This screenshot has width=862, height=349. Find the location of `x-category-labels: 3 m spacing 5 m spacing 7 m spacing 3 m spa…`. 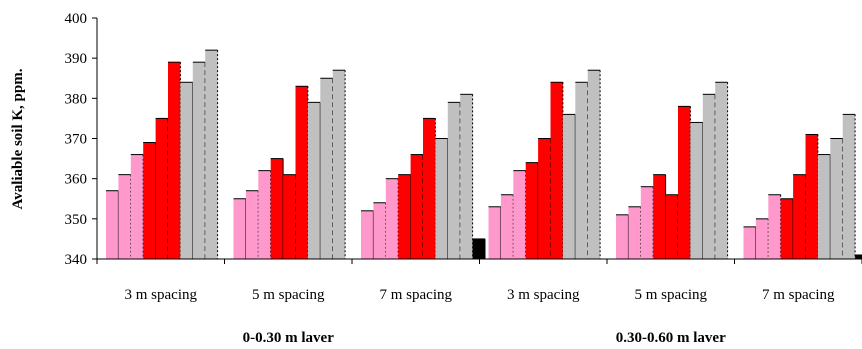

x-category-labels: 3 m spacing 5 m spacing 7 m spacing 3 m spa… is located at coordinates (480, 295).